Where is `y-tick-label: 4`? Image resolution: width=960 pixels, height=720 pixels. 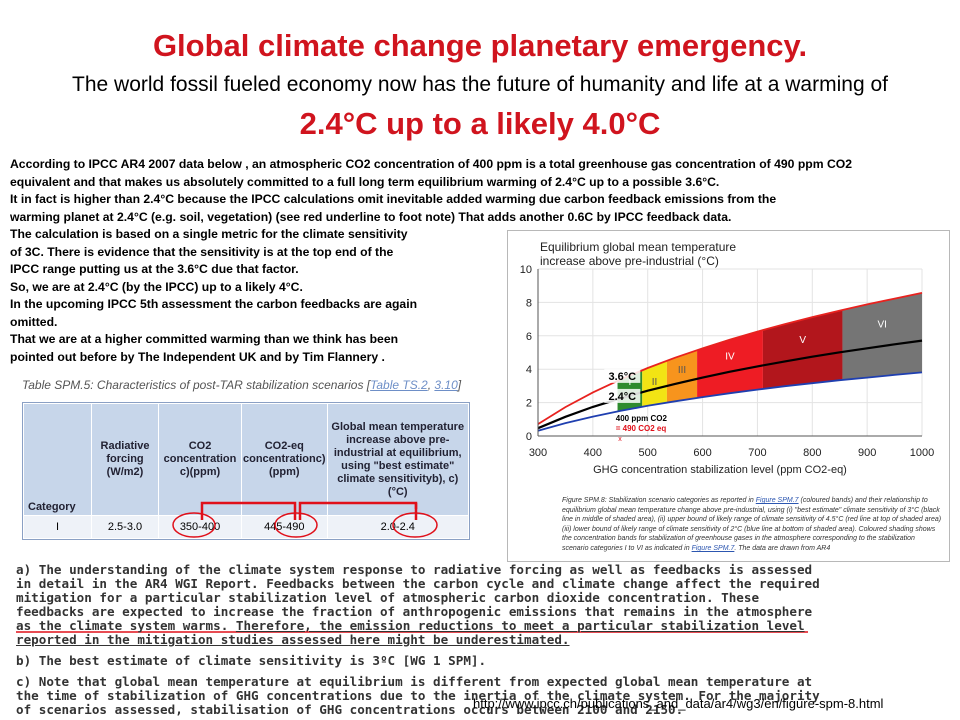
y-tick-label: 4 is located at coordinates (529, 370).